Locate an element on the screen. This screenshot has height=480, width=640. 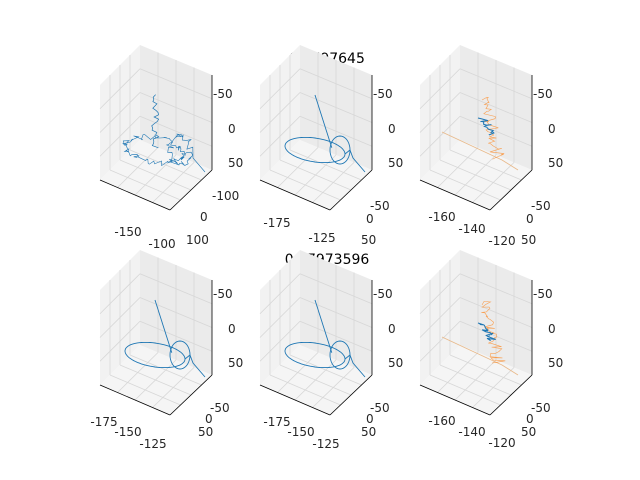
y-tick-label: 100 is located at coordinates (197, 240).